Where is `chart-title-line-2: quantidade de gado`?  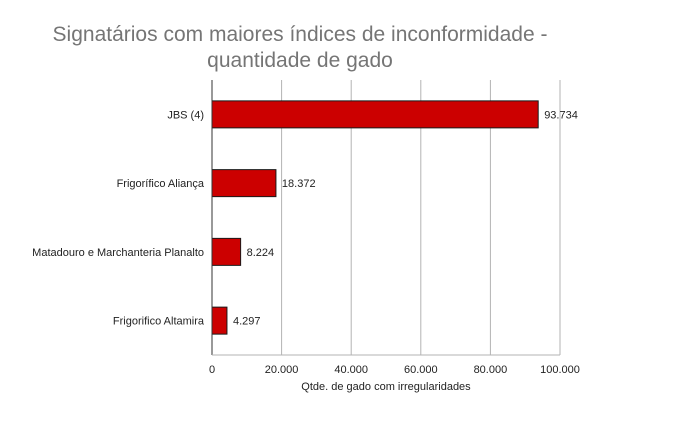 chart-title-line-2: quantidade de gado is located at coordinates (300, 60).